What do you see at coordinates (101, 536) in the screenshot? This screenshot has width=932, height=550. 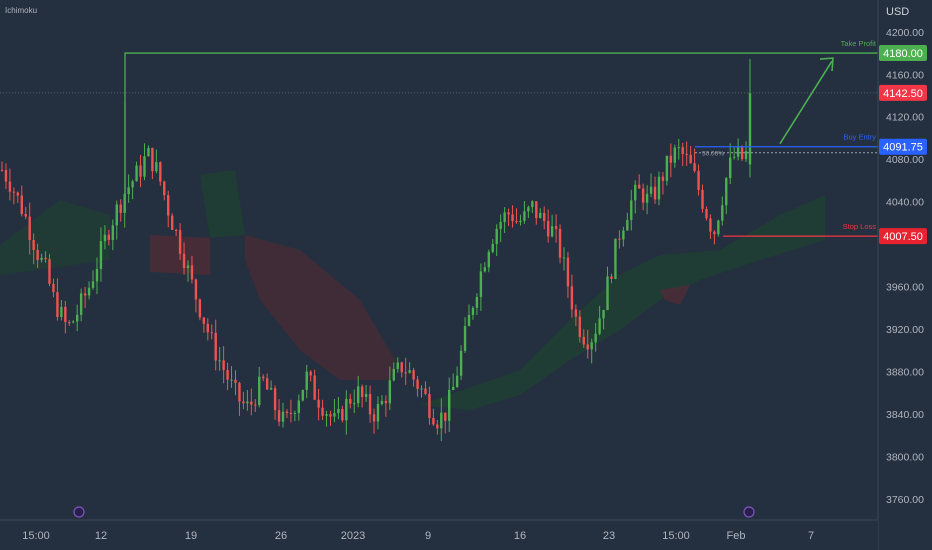 I see `x-tick-label: 12` at bounding box center [101, 536].